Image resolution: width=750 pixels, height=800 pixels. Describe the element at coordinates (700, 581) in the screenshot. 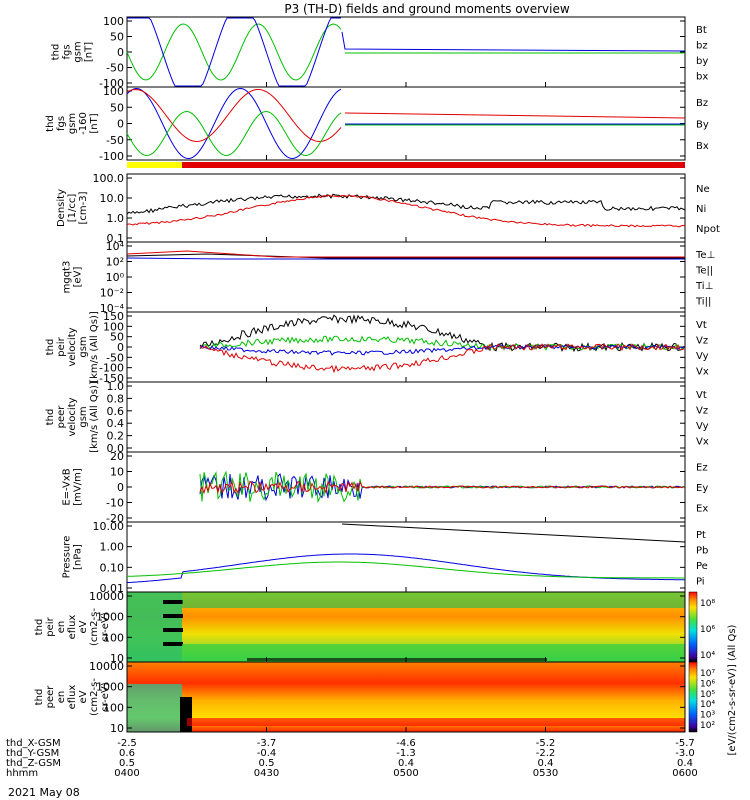

I see `legend-entry: Pi` at that location.